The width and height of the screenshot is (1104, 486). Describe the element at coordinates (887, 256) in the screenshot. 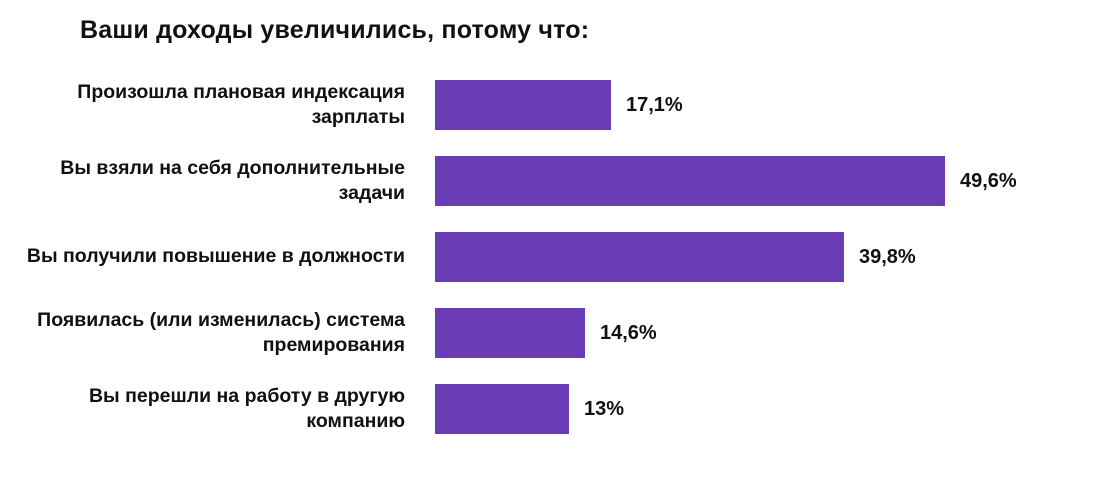

I see `bar-value-label: 39,8%` at that location.